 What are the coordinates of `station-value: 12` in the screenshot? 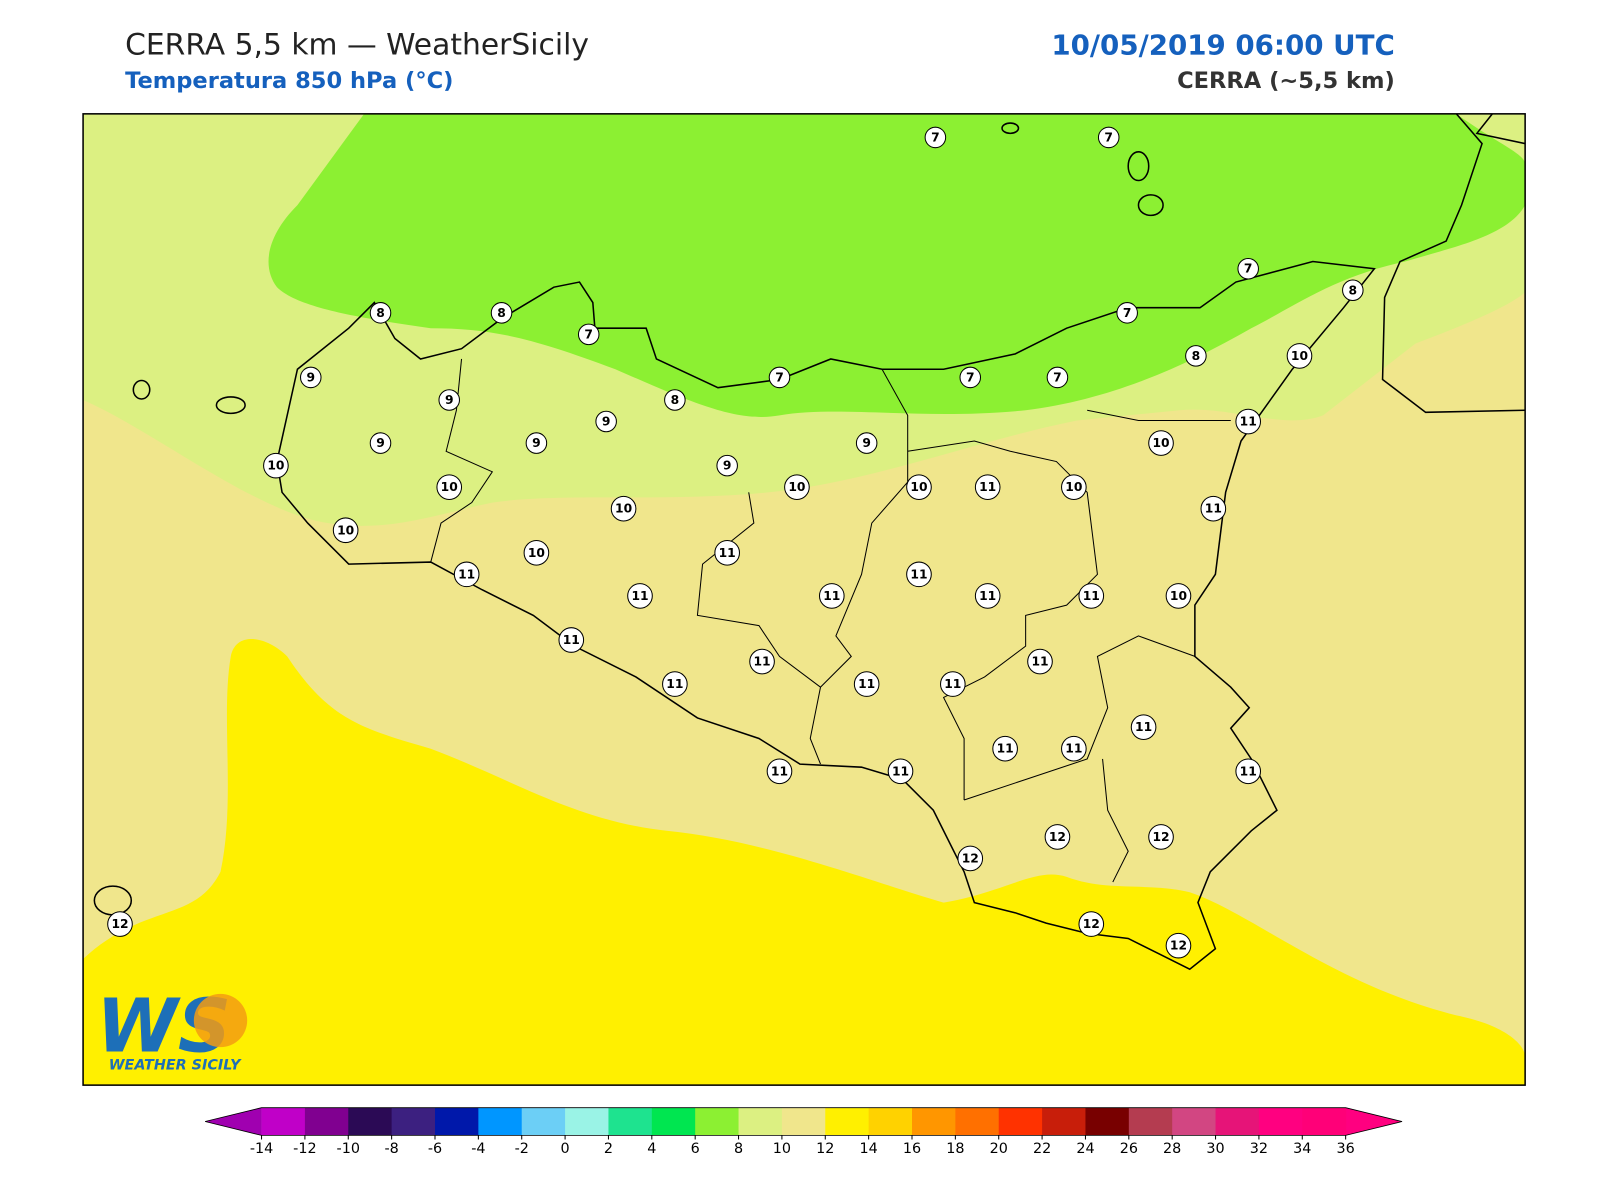 It's located at (1091, 924).